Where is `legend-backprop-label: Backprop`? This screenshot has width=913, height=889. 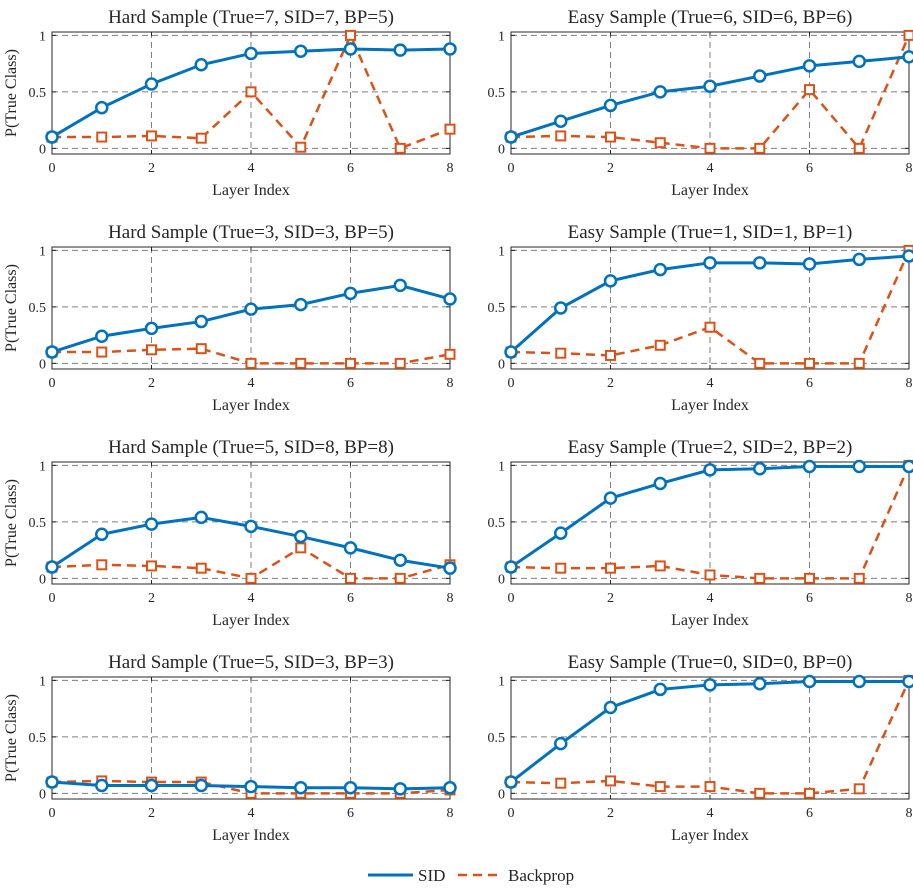 legend-backprop-label: Backprop is located at coordinates (541, 875).